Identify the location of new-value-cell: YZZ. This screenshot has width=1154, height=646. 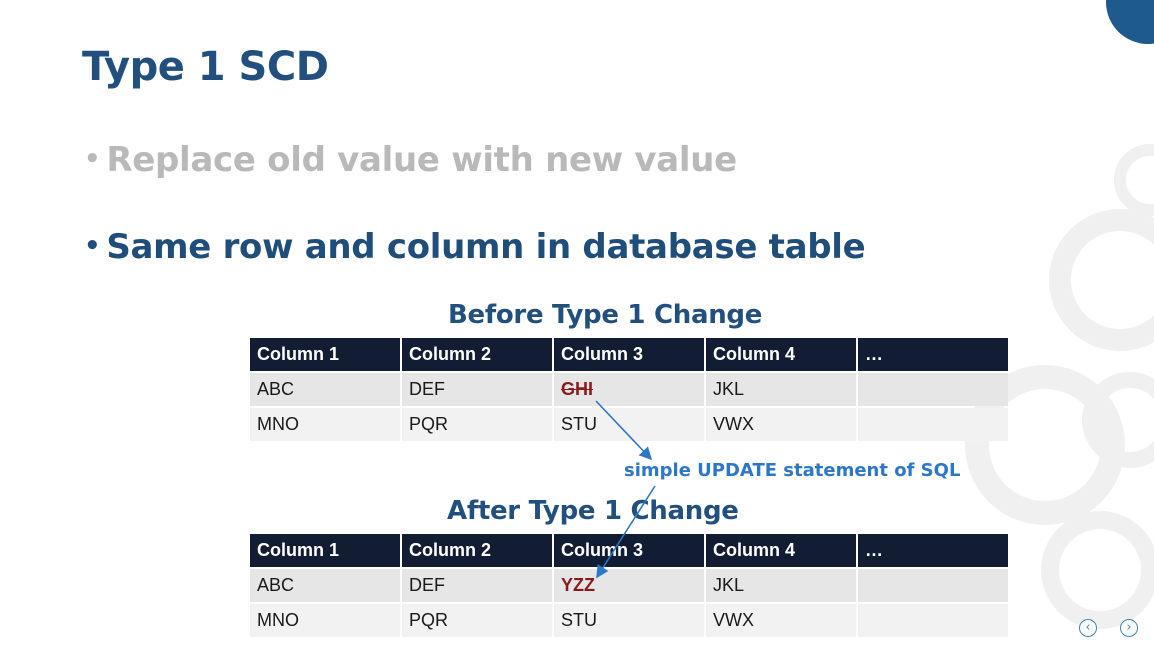
(629, 585).